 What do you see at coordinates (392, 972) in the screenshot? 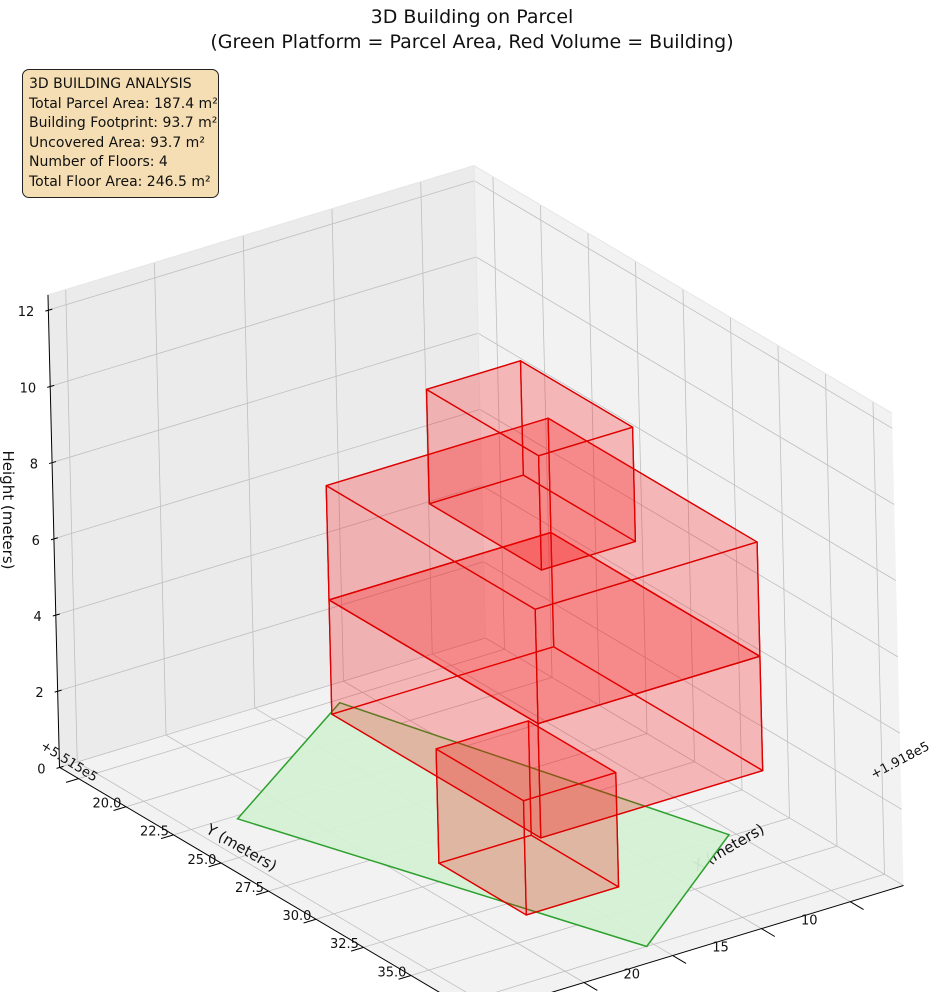
I see `x-tick-label-6: 35.0` at bounding box center [392, 972].